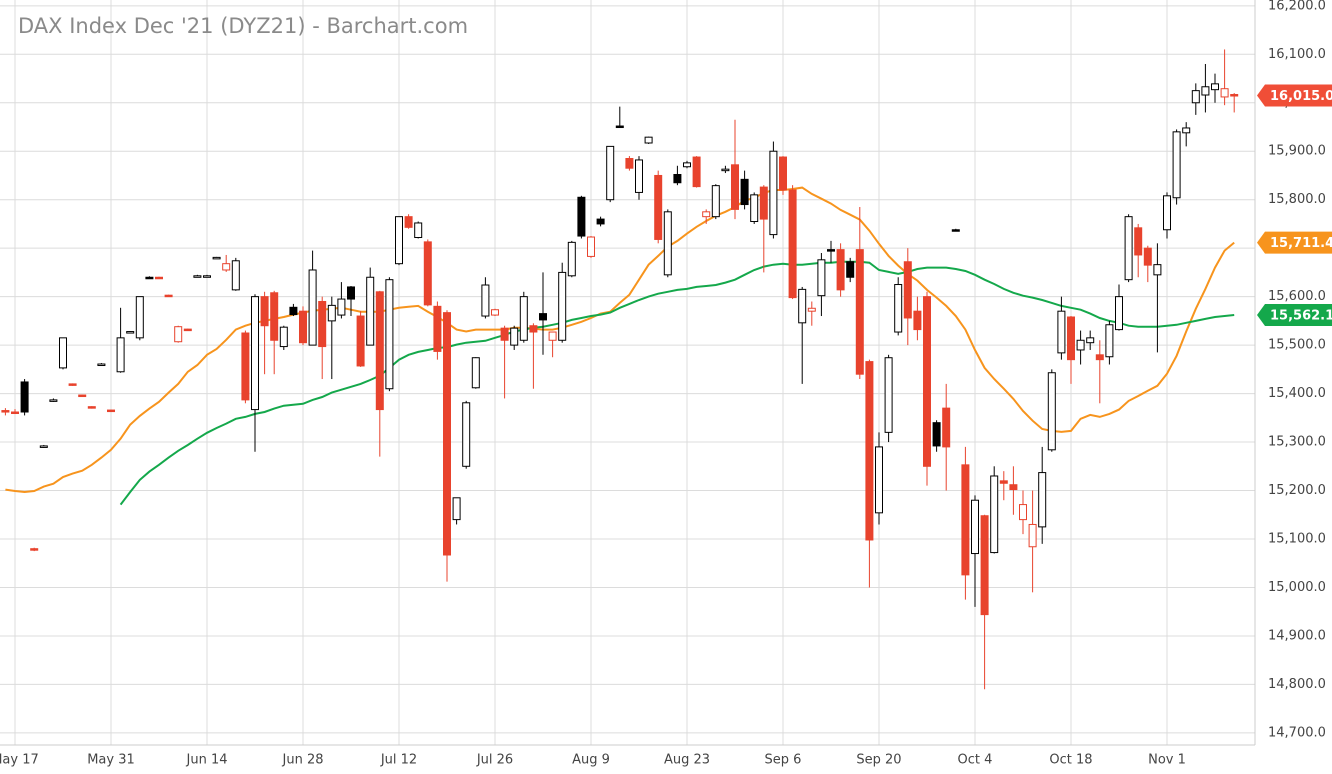 This screenshot has width=1332, height=774. I want to click on x-tick-label: Jun 28, so click(303, 760).